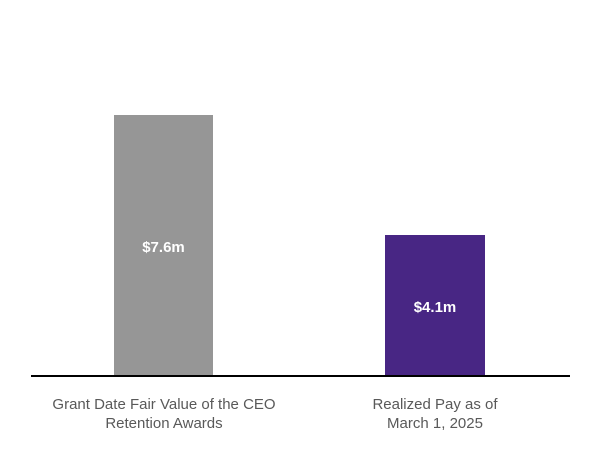 The image size is (600, 460). What do you see at coordinates (435, 414) in the screenshot?
I see `category-label-realized-pay: Realized Pay as of March 1, 2025` at bounding box center [435, 414].